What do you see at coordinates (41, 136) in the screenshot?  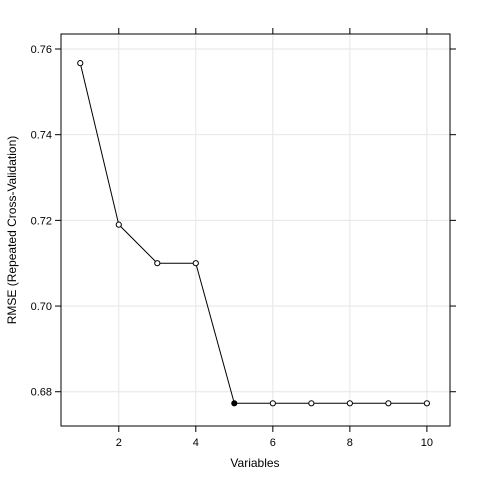 I see `y-tick-label-3: 0.74` at bounding box center [41, 136].